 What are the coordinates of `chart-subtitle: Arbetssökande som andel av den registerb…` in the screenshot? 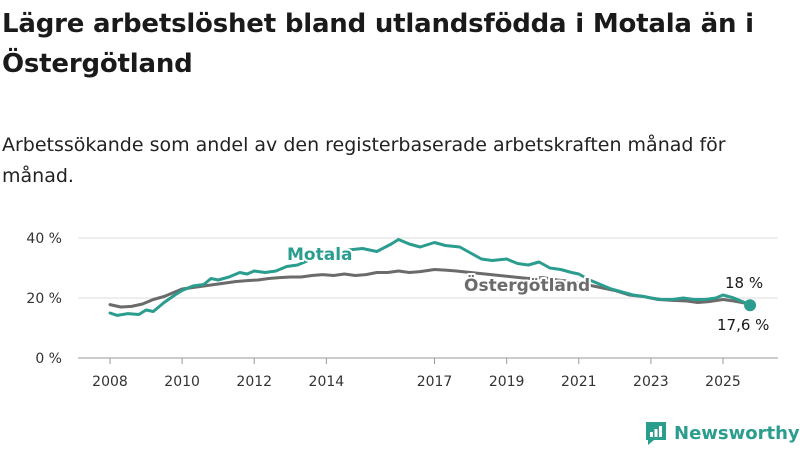 It's located at (364, 160).